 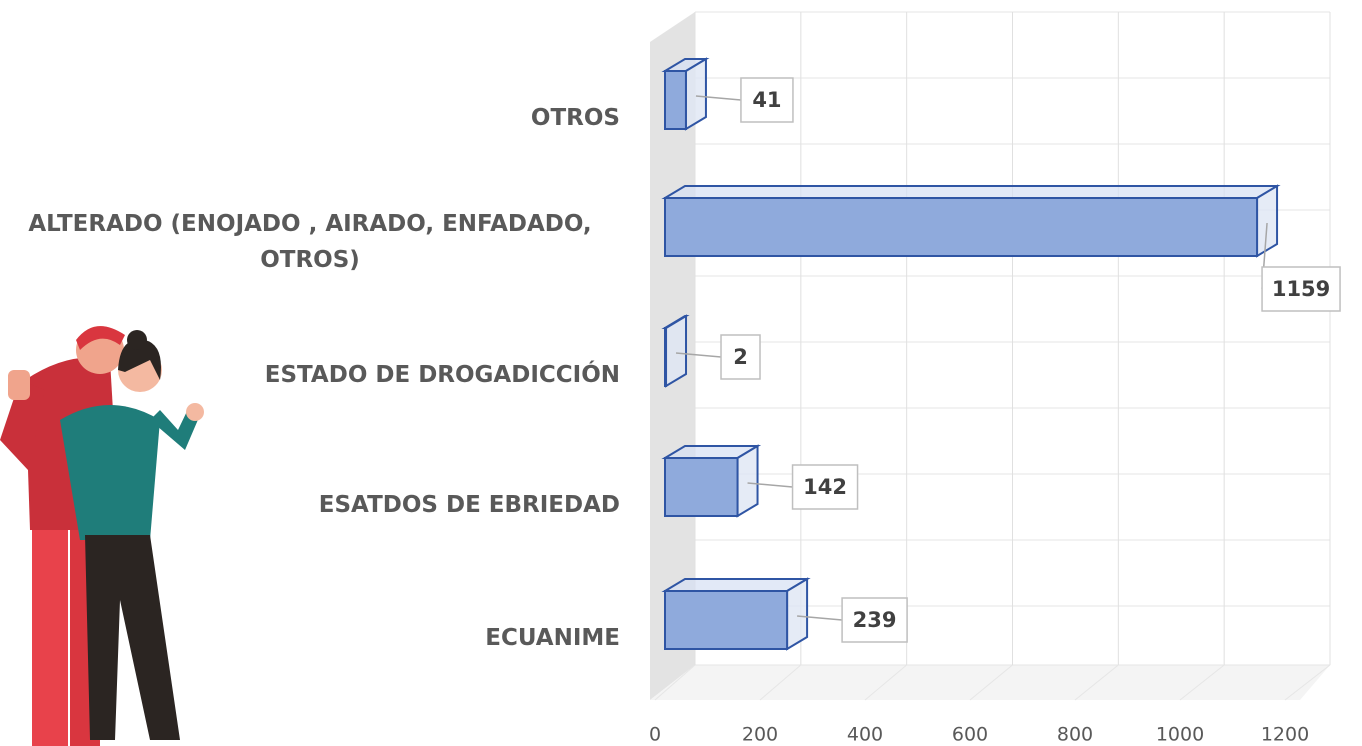 What do you see at coordinates (711, 351) in the screenshot?
I see `bar: 2` at bounding box center [711, 351].